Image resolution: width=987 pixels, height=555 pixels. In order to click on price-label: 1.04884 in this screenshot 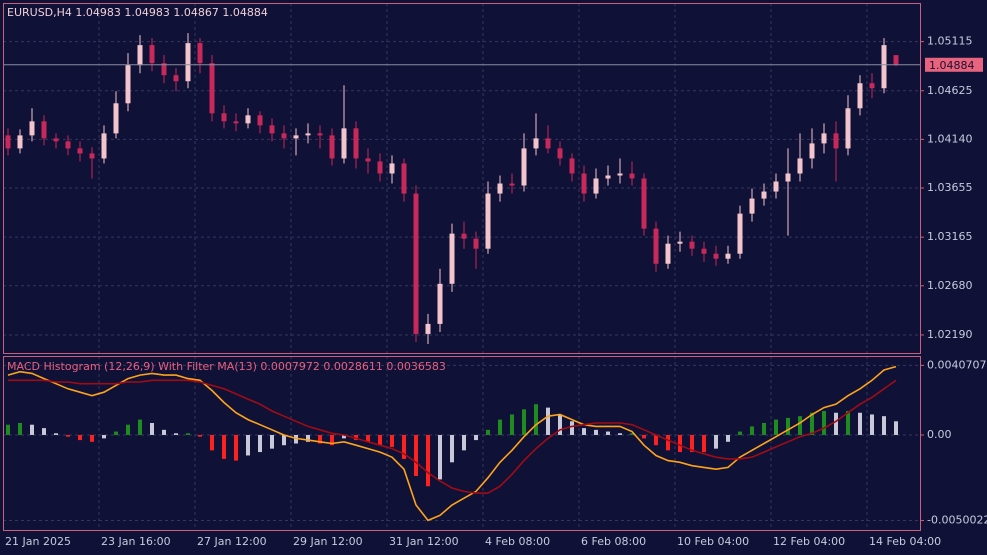, I will do `click(952, 65)`.